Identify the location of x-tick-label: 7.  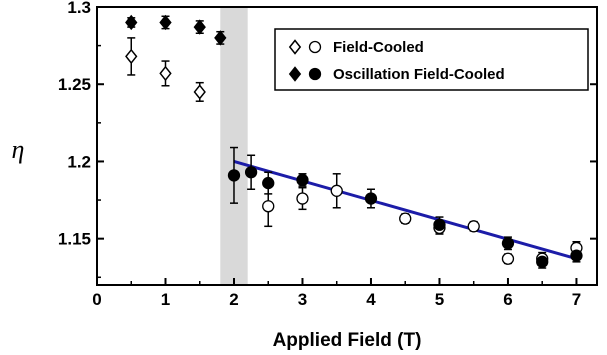
(576, 299).